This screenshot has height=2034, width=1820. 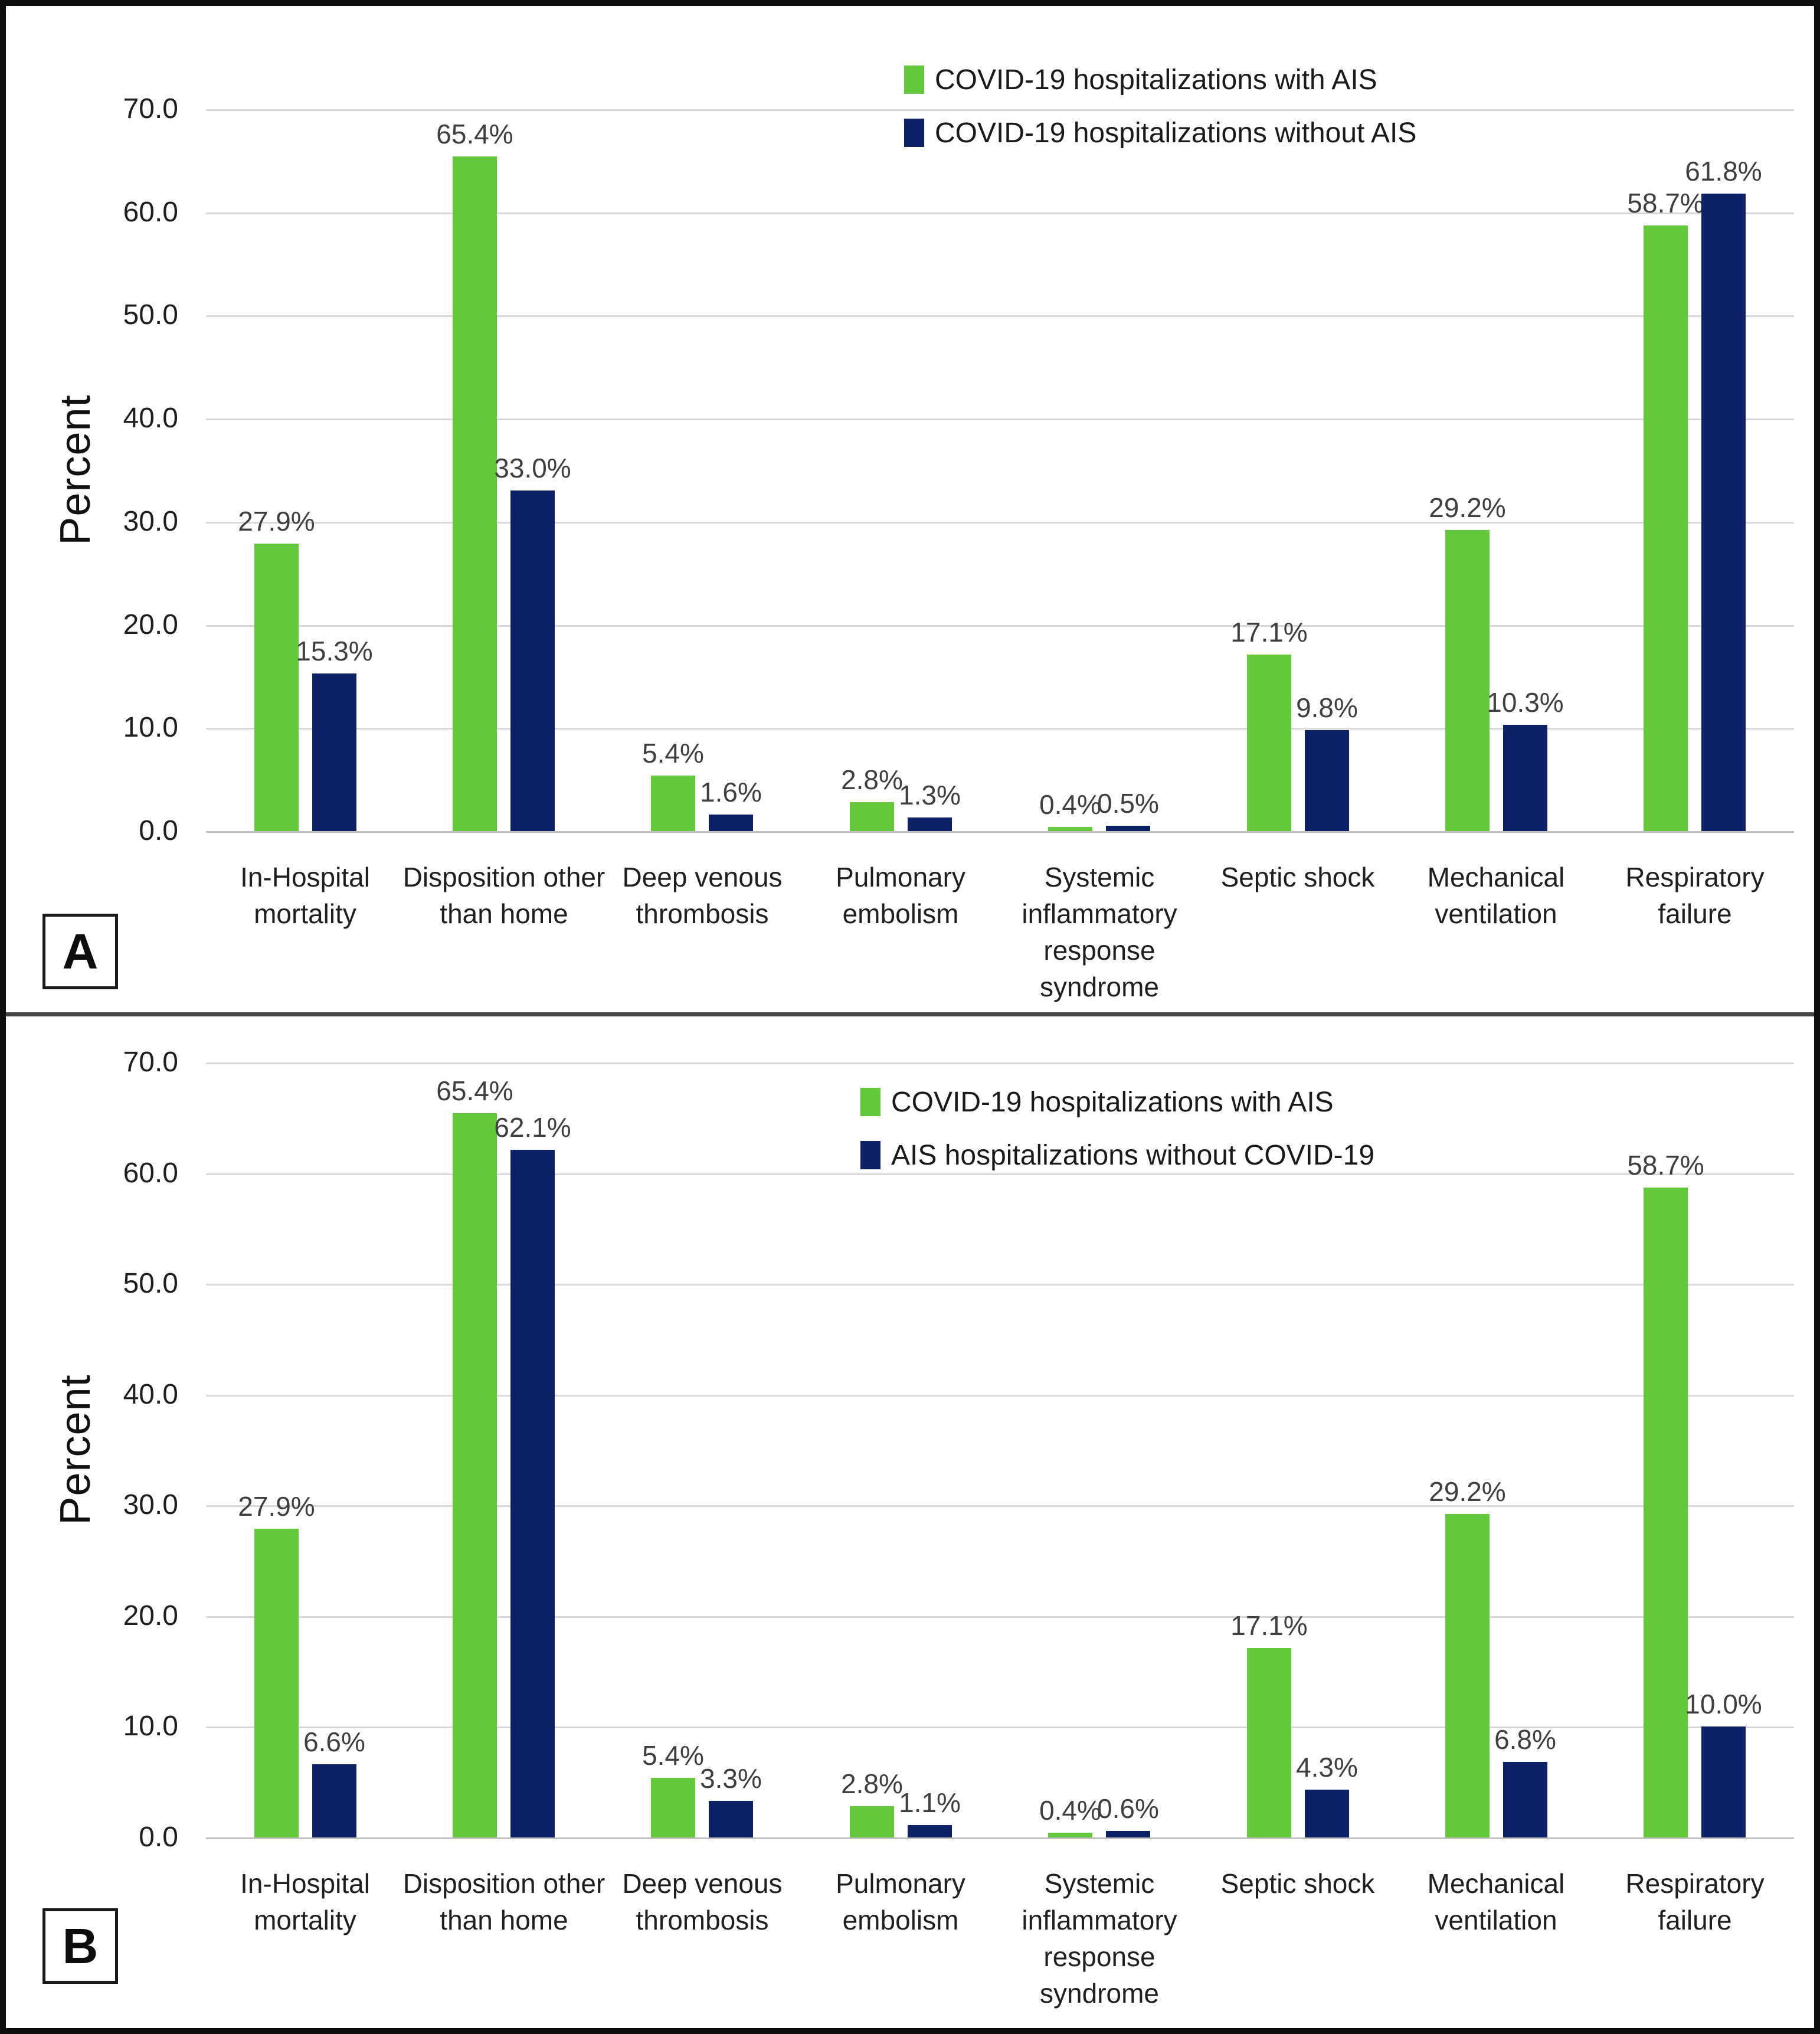 What do you see at coordinates (1128, 803) in the screenshot?
I see `bar-value-label: 0.5%` at bounding box center [1128, 803].